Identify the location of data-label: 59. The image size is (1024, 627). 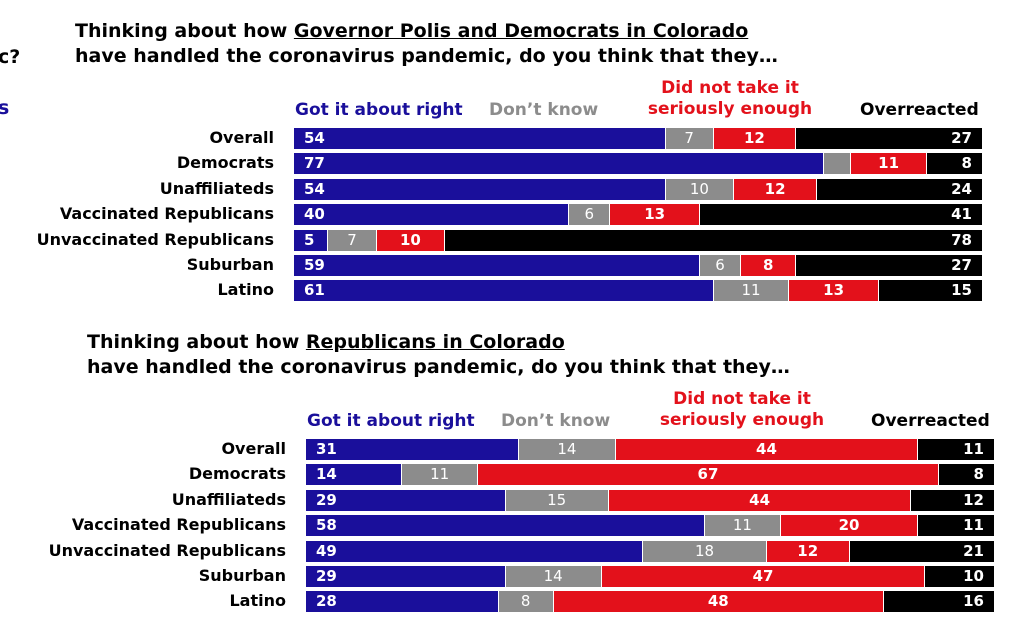
(314, 265).